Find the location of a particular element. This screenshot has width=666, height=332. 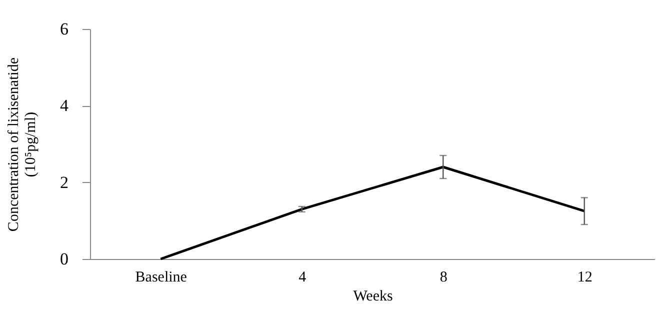

x-axis-title: Weeks is located at coordinates (373, 296).